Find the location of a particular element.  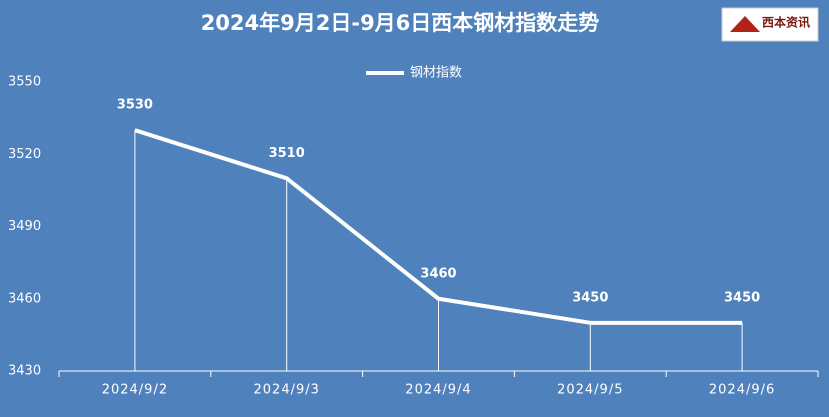

chart-title: 2024年9月2日-9月6日西本钢材指数走势 is located at coordinates (400, 23).